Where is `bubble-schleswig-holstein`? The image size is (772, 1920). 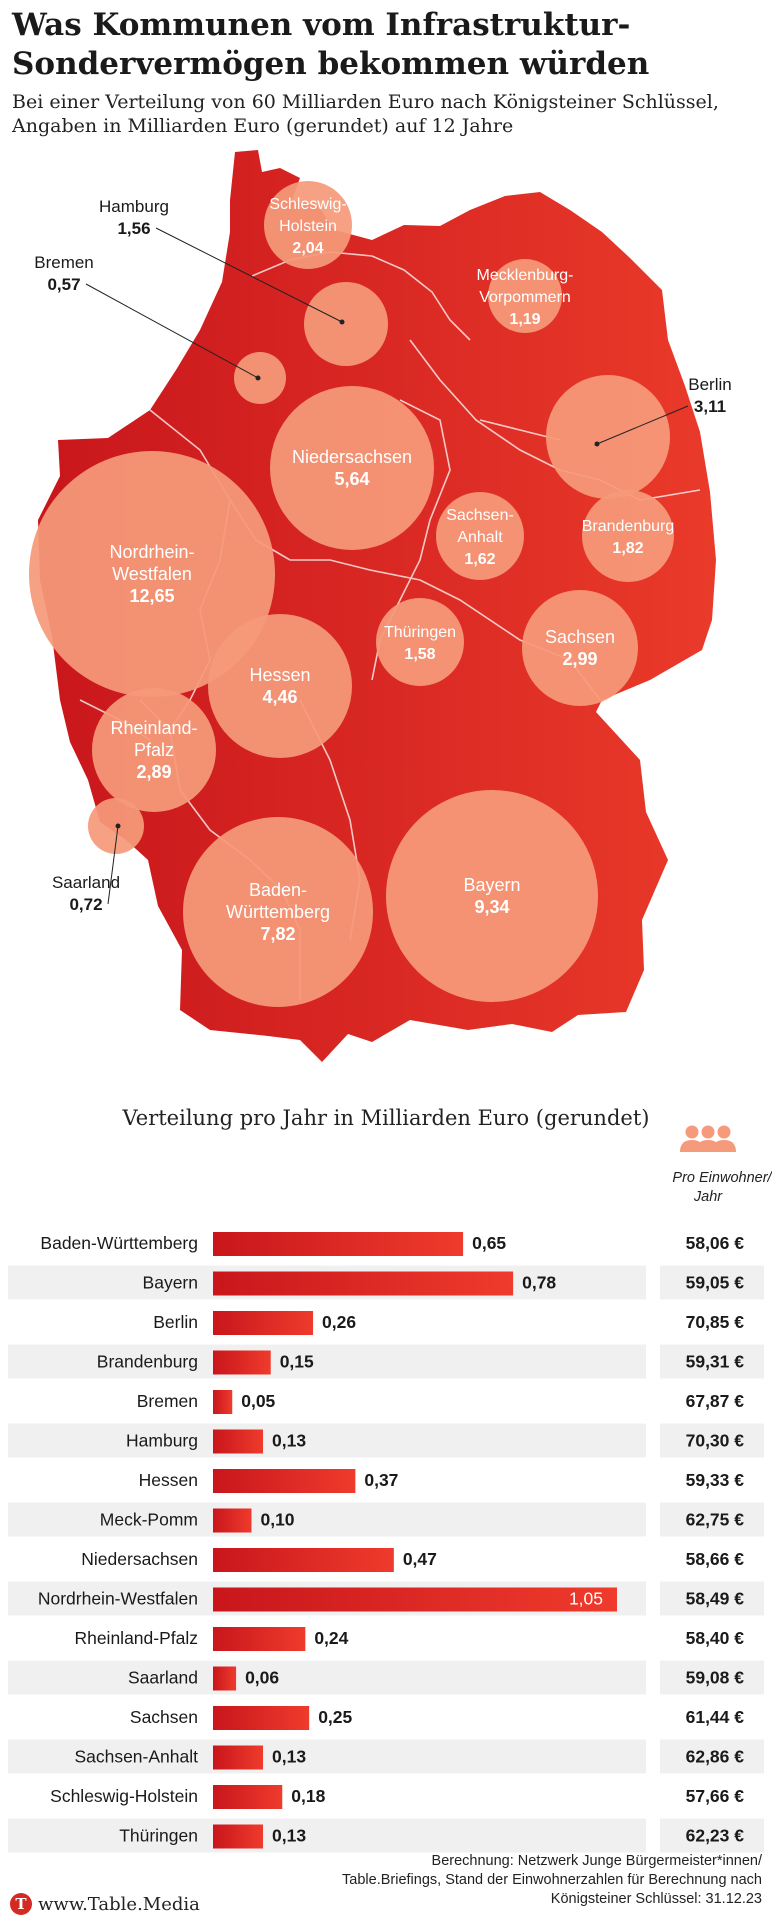
bubble-schleswig-holstein is located at coordinates (308, 225).